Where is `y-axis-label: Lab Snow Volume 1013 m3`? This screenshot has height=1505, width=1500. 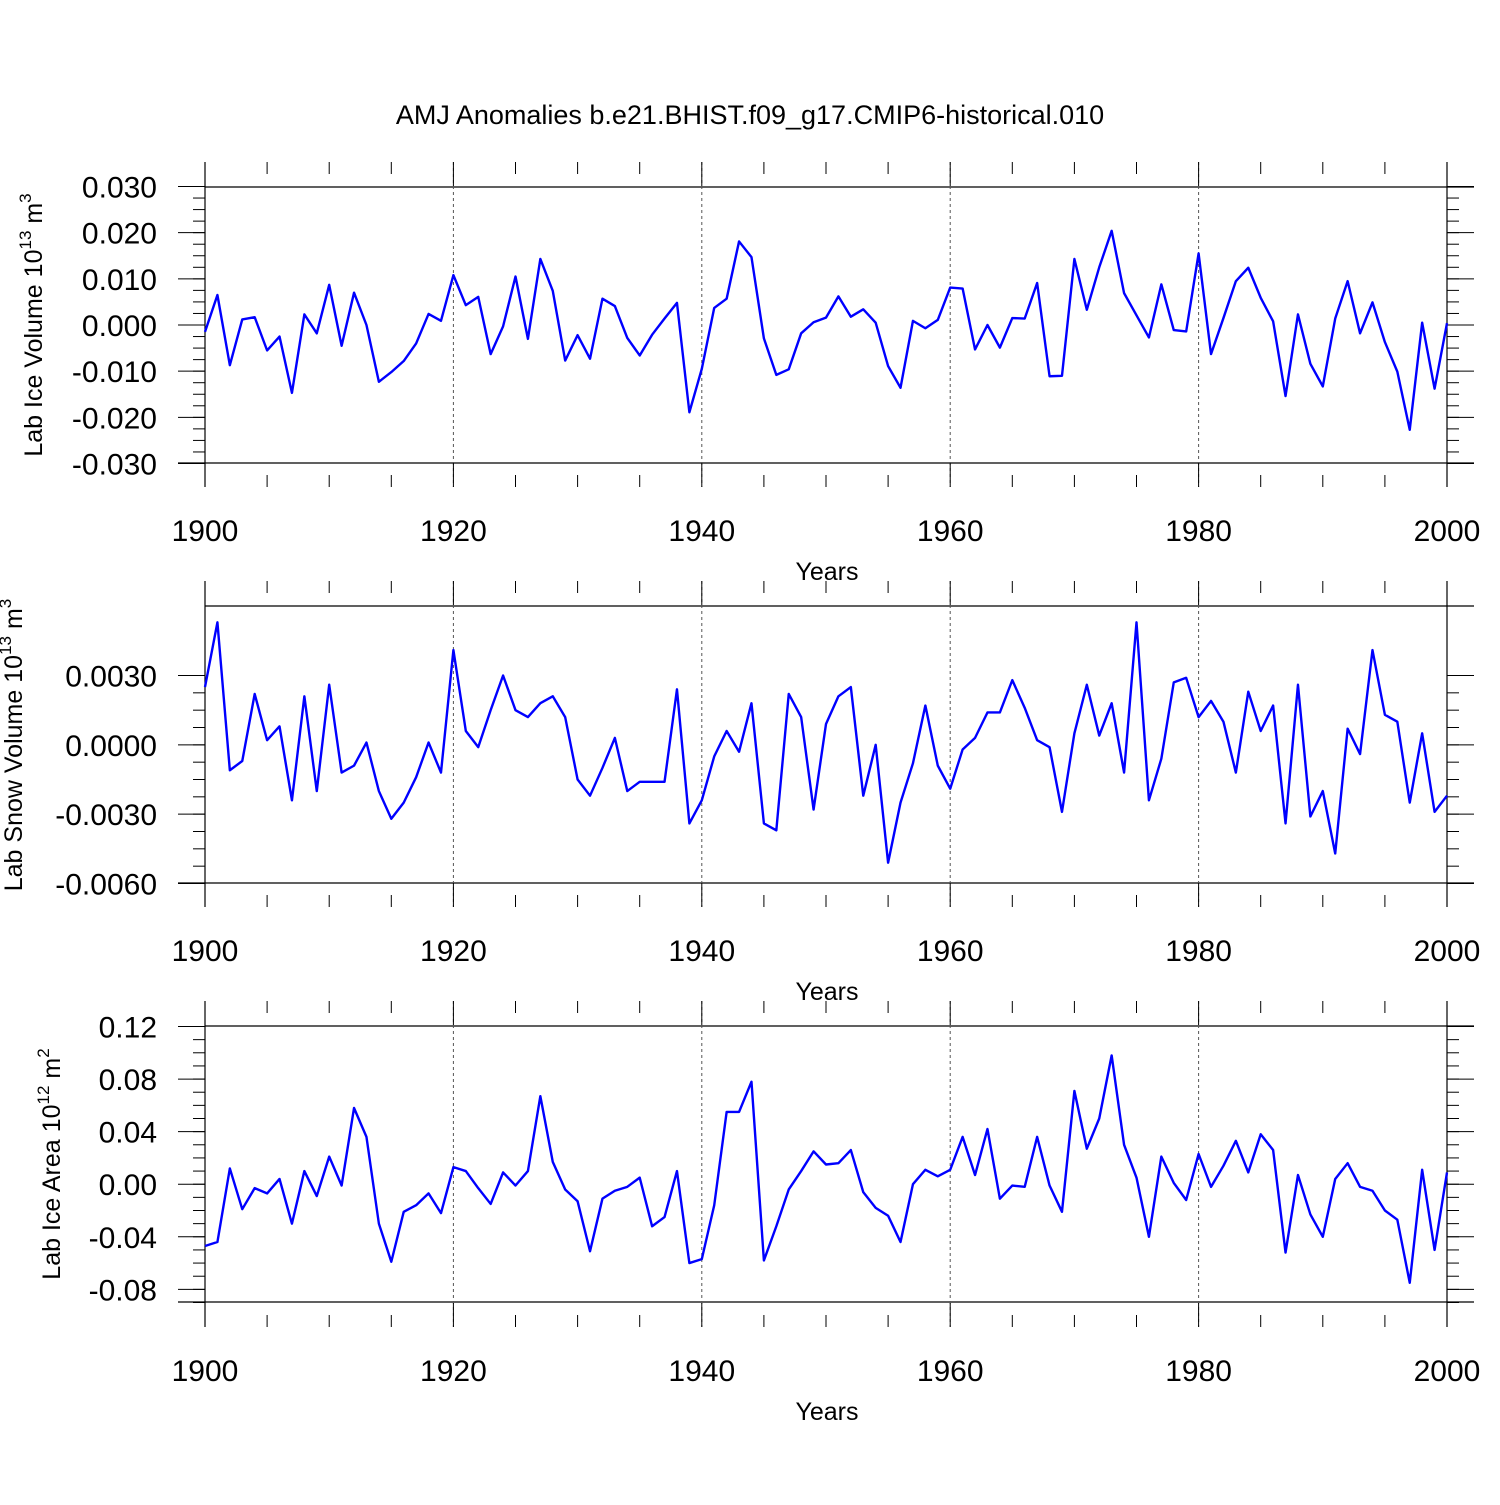
y-axis-label: Lab Snow Volume 1013 m3 is located at coordinates (14, 745).